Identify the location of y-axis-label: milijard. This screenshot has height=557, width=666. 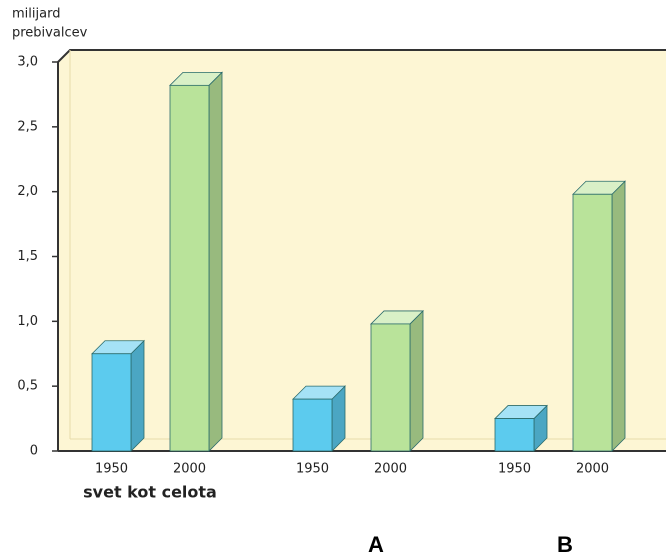
(36, 14).